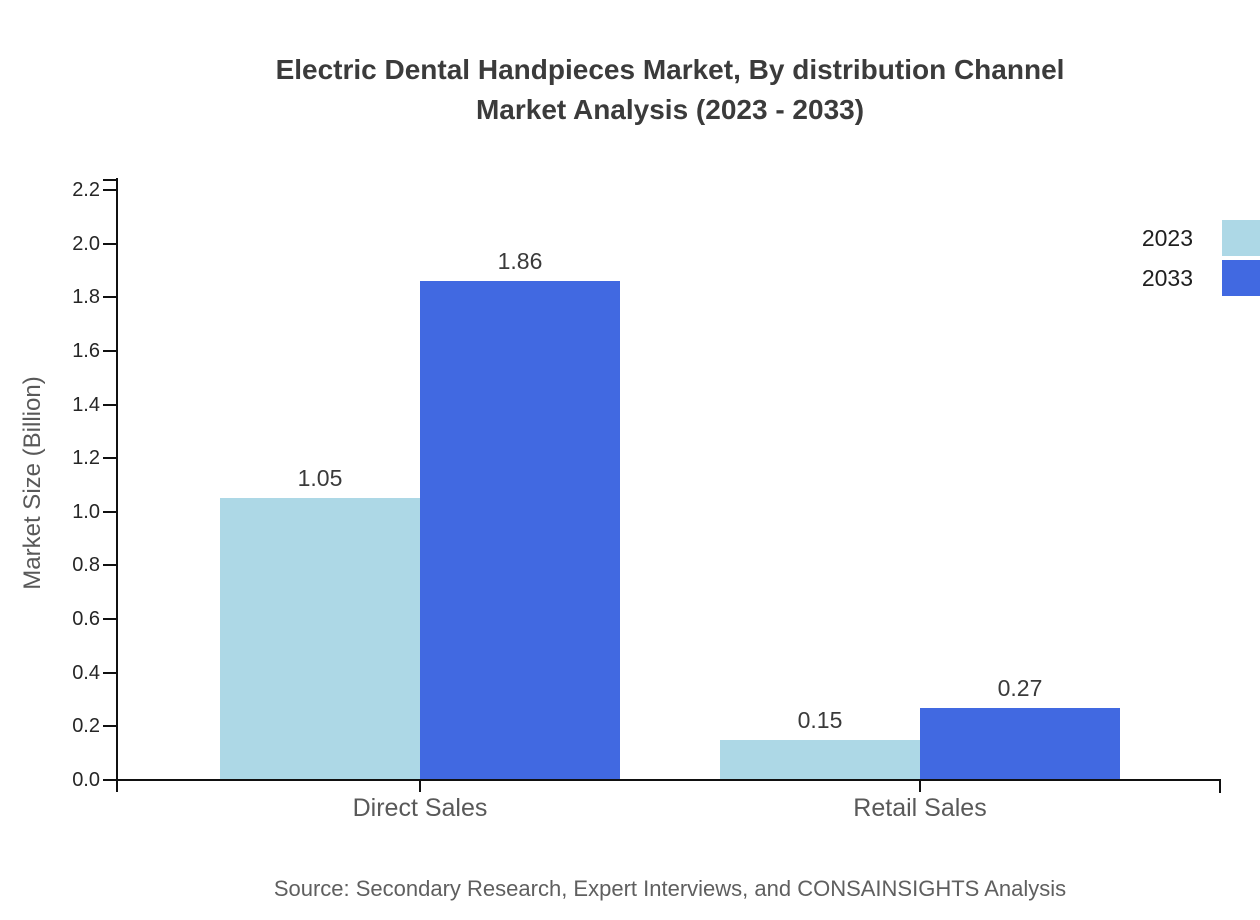 This screenshot has height=920, width=1260. Describe the element at coordinates (86, 404) in the screenshot. I see `y-tick-label: 1.4` at that location.